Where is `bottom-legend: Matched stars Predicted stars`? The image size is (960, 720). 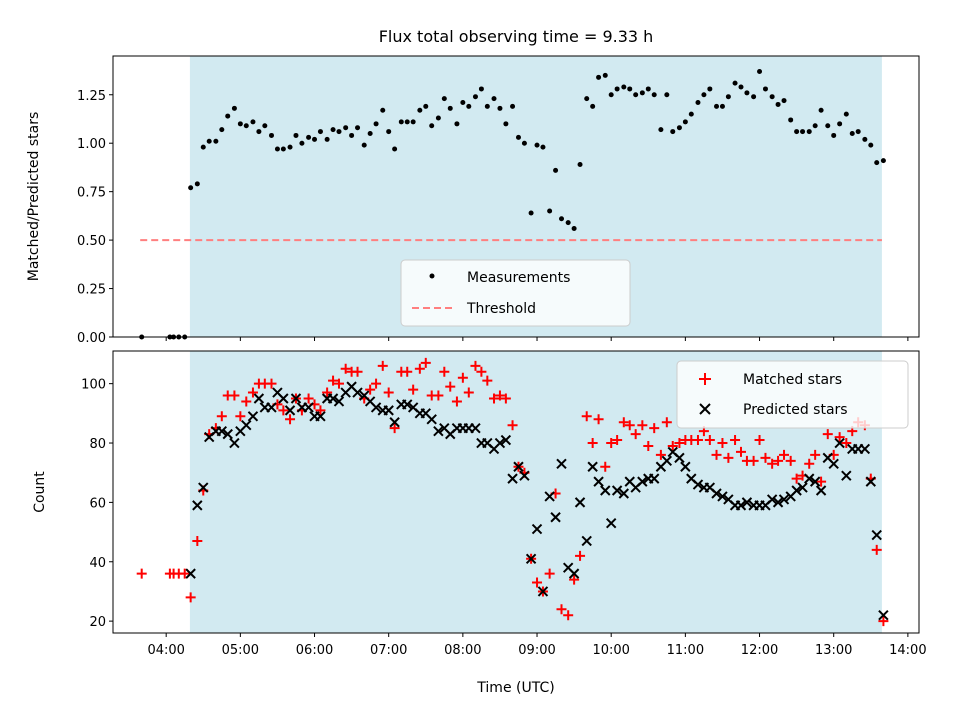
bottom-legend: Matched stars Predicted stars is located at coordinates (792, 394).